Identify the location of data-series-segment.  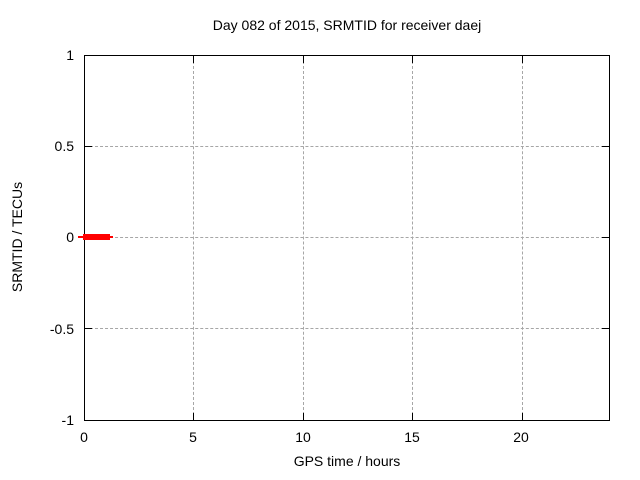
(96, 237).